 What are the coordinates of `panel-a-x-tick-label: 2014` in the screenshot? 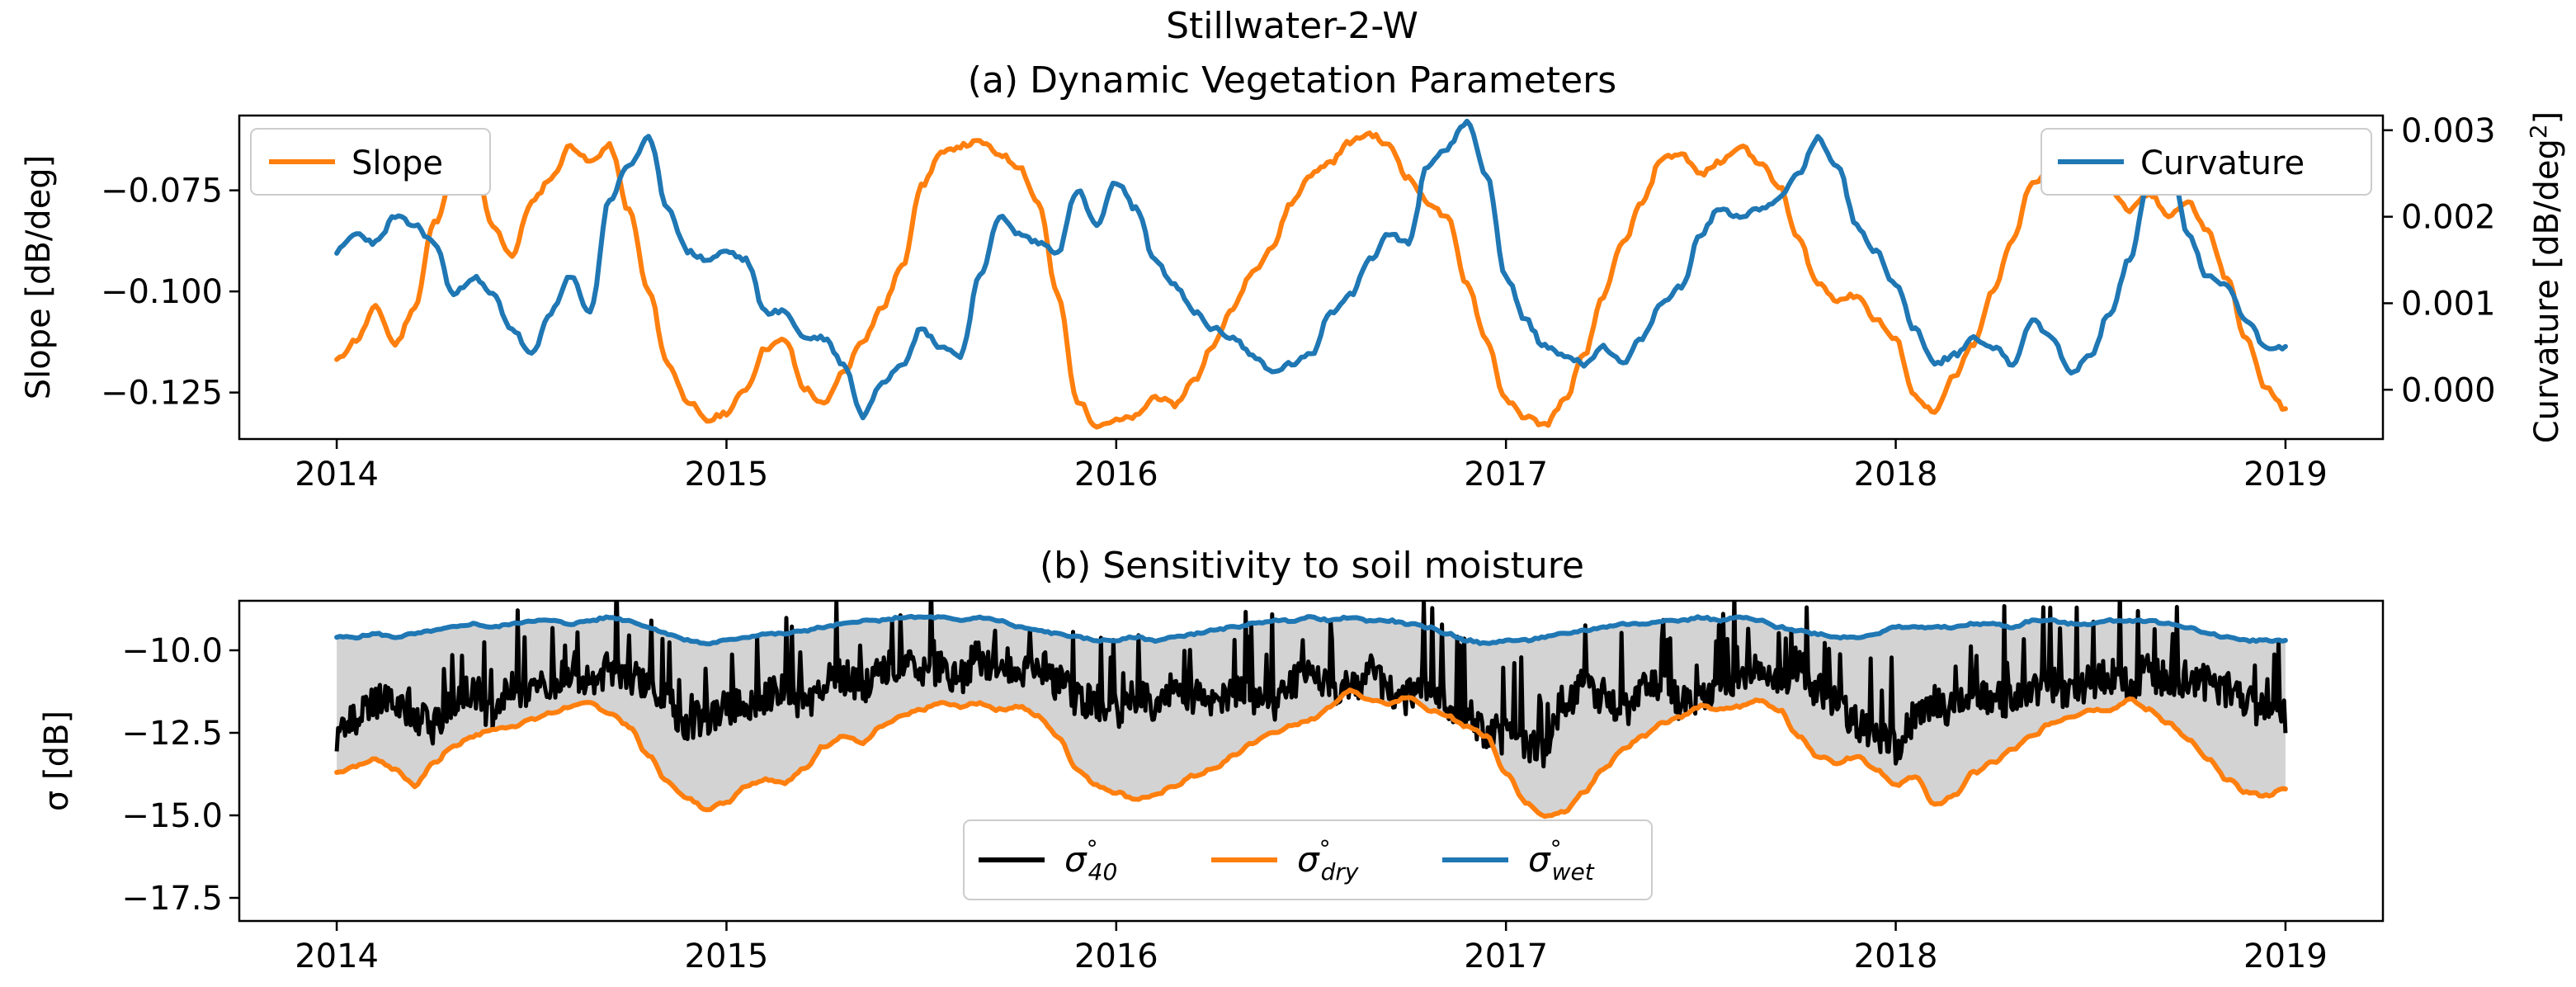 It's located at (337, 474).